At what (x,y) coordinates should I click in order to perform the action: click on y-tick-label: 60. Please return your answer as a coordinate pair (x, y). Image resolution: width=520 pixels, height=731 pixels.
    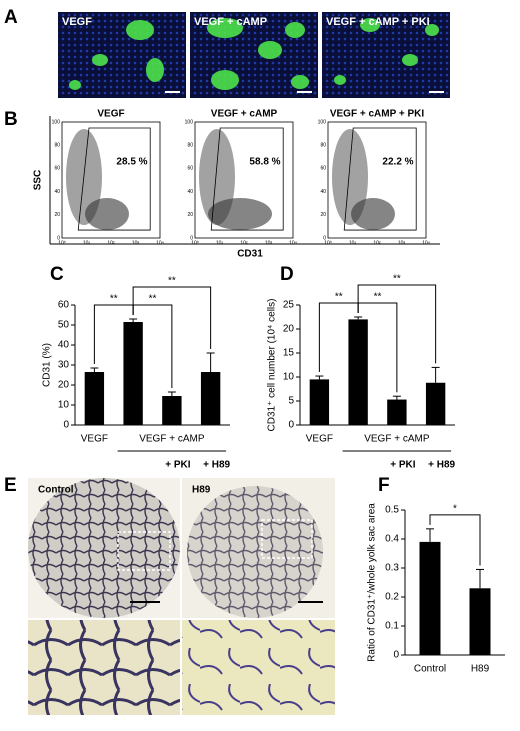
    Looking at the image, I should click on (64, 305).